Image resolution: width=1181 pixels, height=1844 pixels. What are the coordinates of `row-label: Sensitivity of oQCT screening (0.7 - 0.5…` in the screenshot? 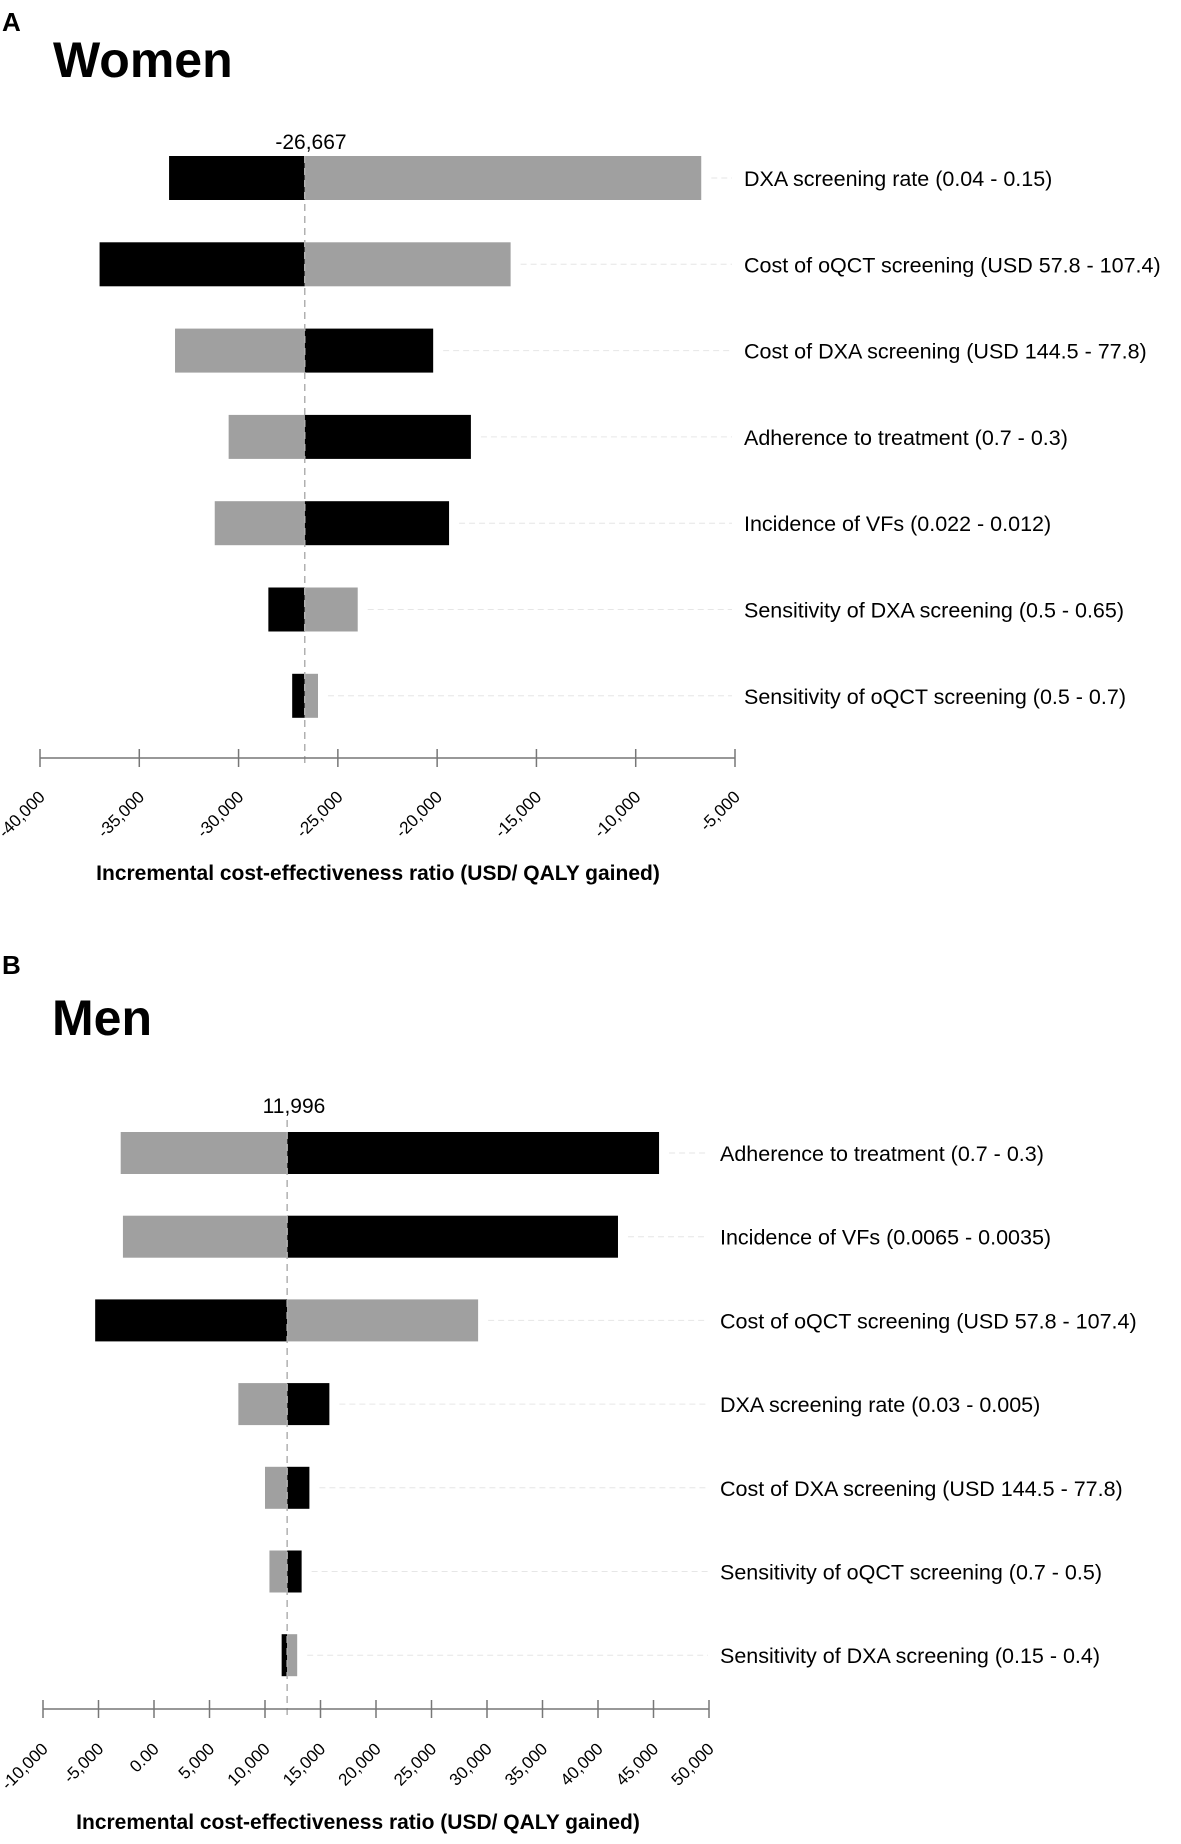 It's located at (911, 1573).